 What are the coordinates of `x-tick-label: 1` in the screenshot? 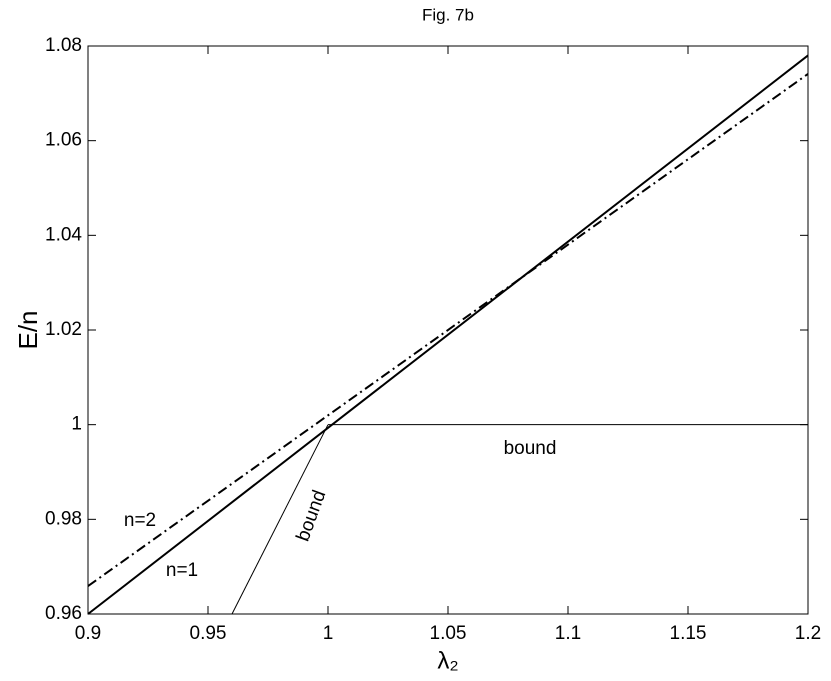 It's located at (328, 633).